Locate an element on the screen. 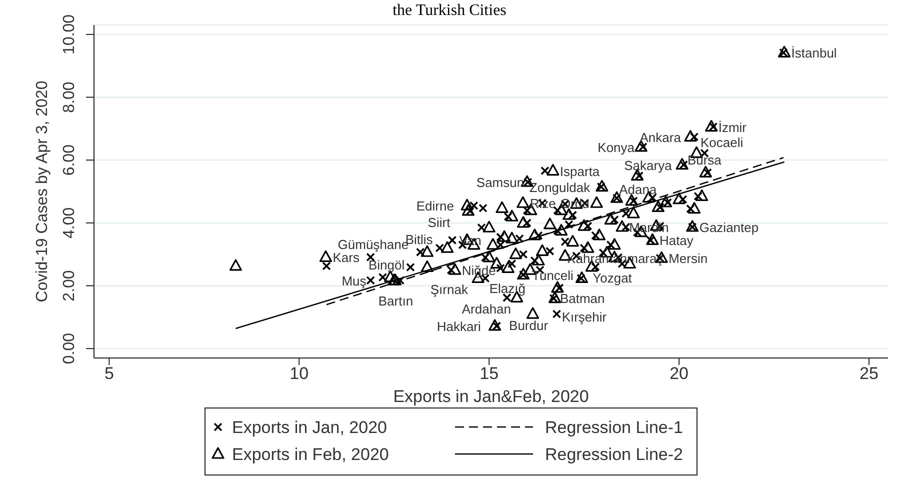 The height and width of the screenshot is (482, 899). annotation: Bartın is located at coordinates (396, 300).